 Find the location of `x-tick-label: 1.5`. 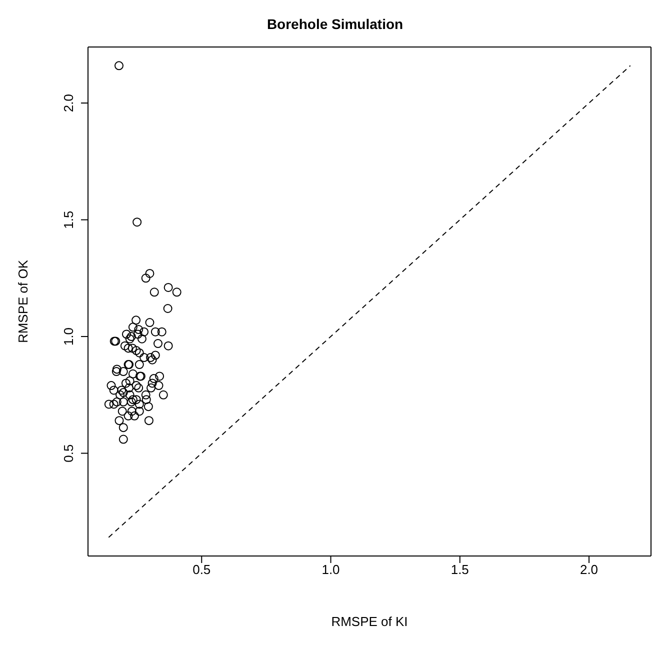

x-tick-label: 1.5 is located at coordinates (459, 570).